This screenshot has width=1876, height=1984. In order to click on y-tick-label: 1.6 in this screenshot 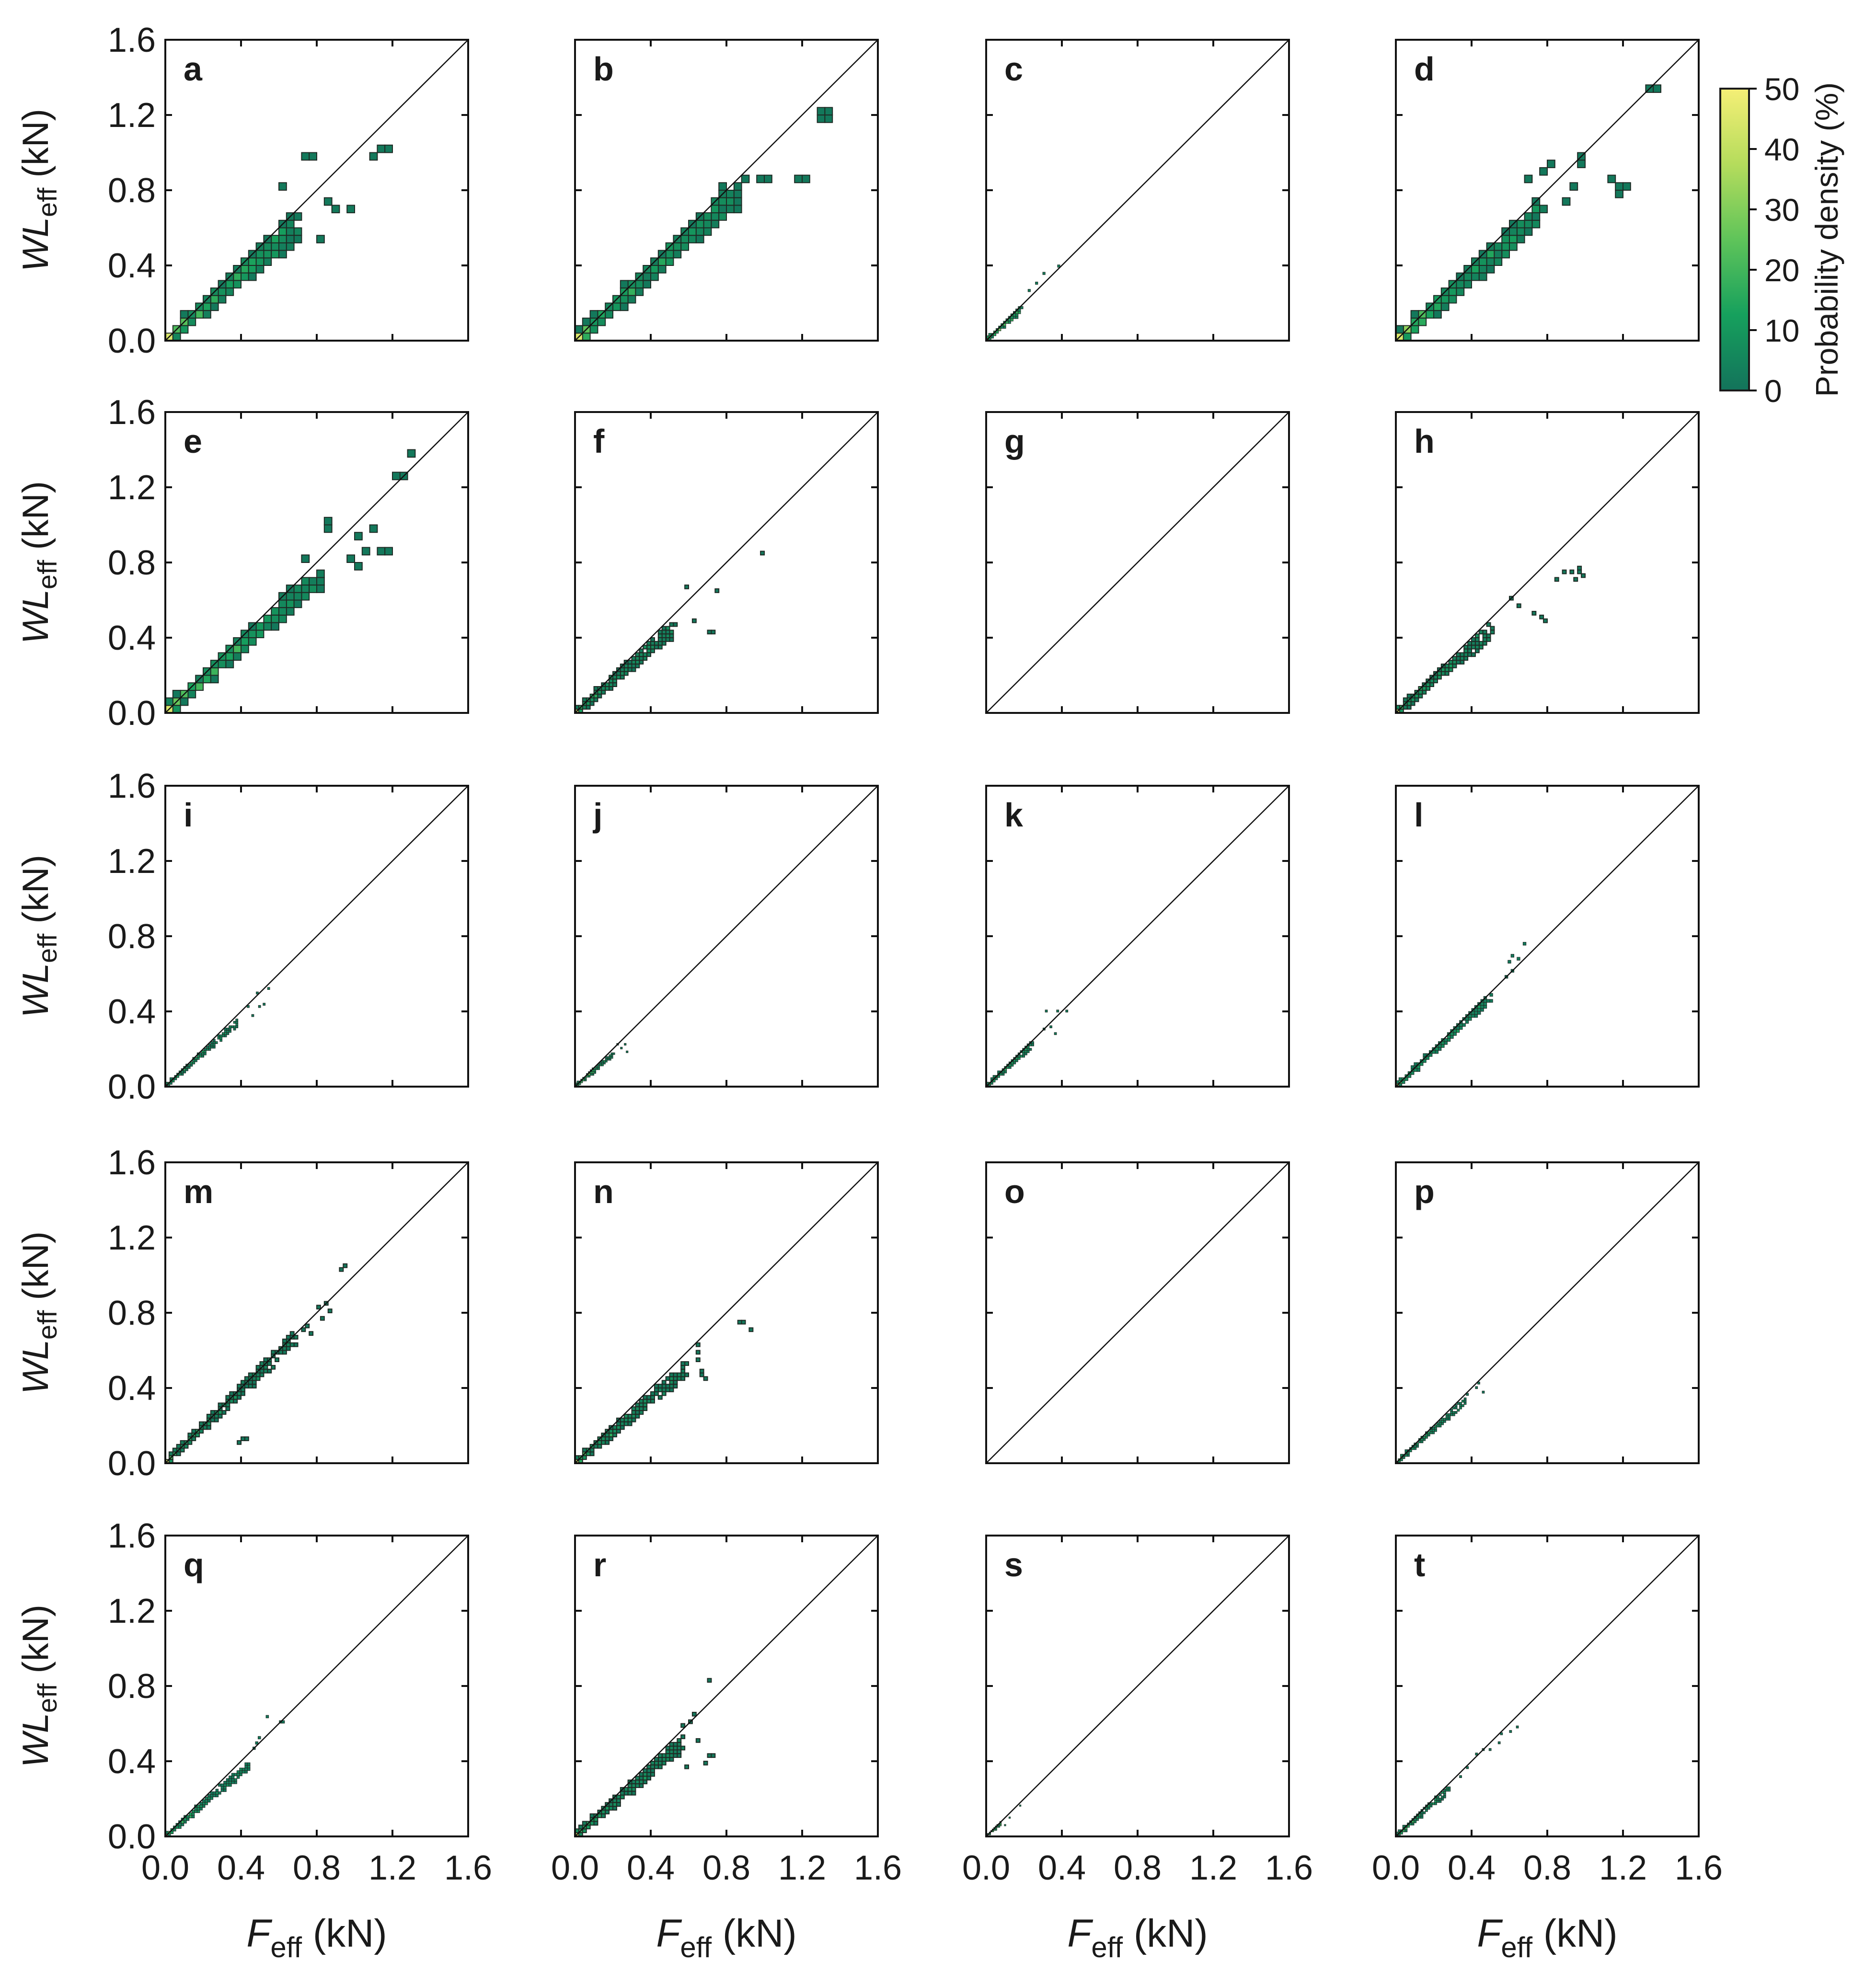, I will do `click(132, 1163)`.